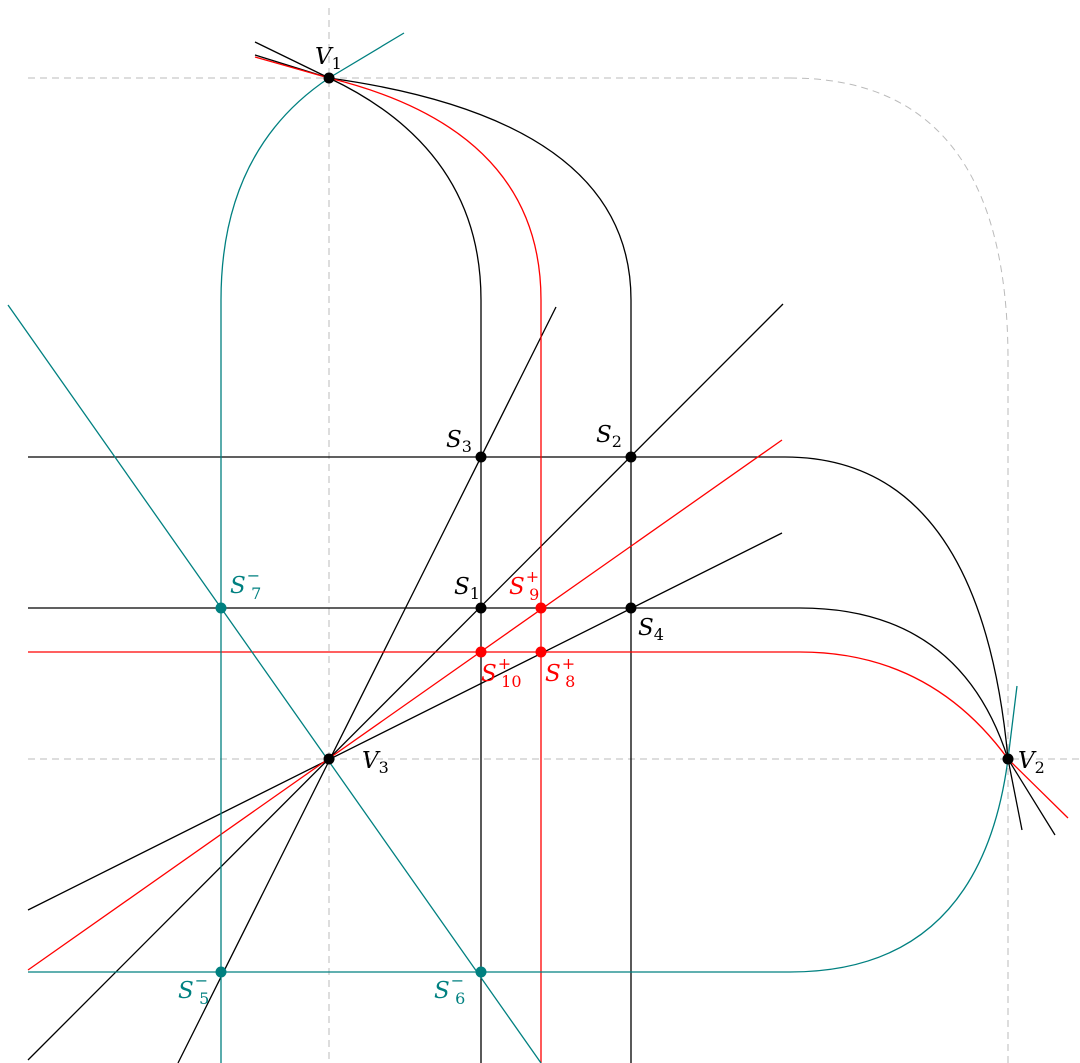 This screenshot has width=1080, height=1063. What do you see at coordinates (631, 608) in the screenshot?
I see `point-s4` at bounding box center [631, 608].